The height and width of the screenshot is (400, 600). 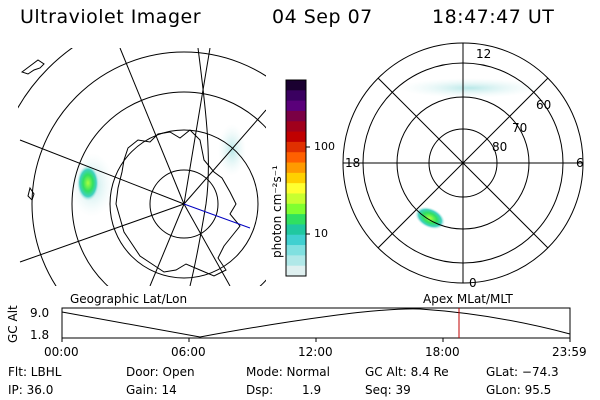 What do you see at coordinates (324, 146) in the screenshot?
I see `colorbar-tick-100: 100` at bounding box center [324, 146].